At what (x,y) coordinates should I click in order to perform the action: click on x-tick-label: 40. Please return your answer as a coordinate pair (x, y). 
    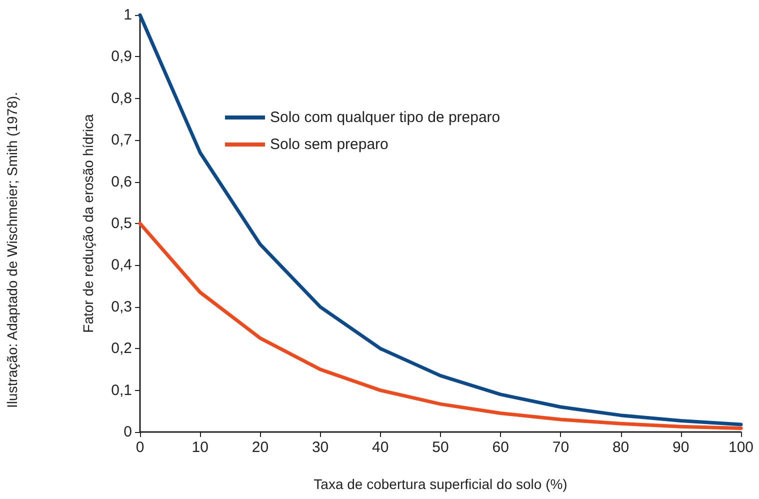
    Looking at the image, I should click on (380, 447).